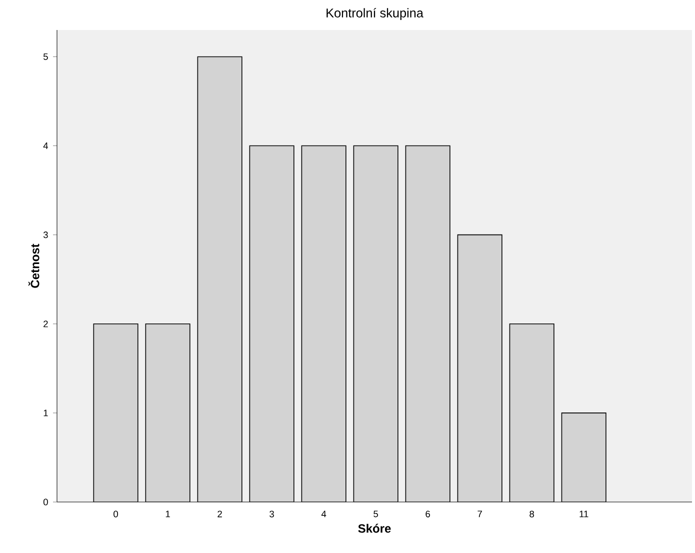 The height and width of the screenshot is (553, 695). What do you see at coordinates (480, 514) in the screenshot?
I see `x-tick-label: 7` at bounding box center [480, 514].